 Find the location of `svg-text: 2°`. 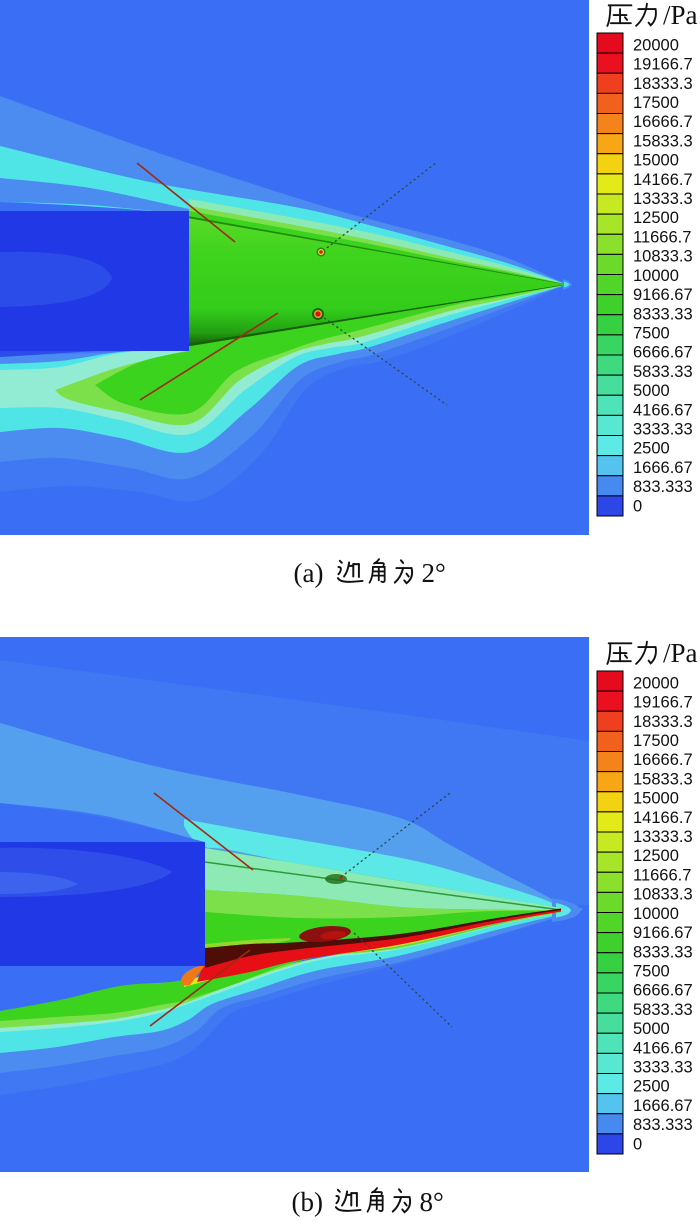

svg-text: 2° is located at coordinates (434, 573).